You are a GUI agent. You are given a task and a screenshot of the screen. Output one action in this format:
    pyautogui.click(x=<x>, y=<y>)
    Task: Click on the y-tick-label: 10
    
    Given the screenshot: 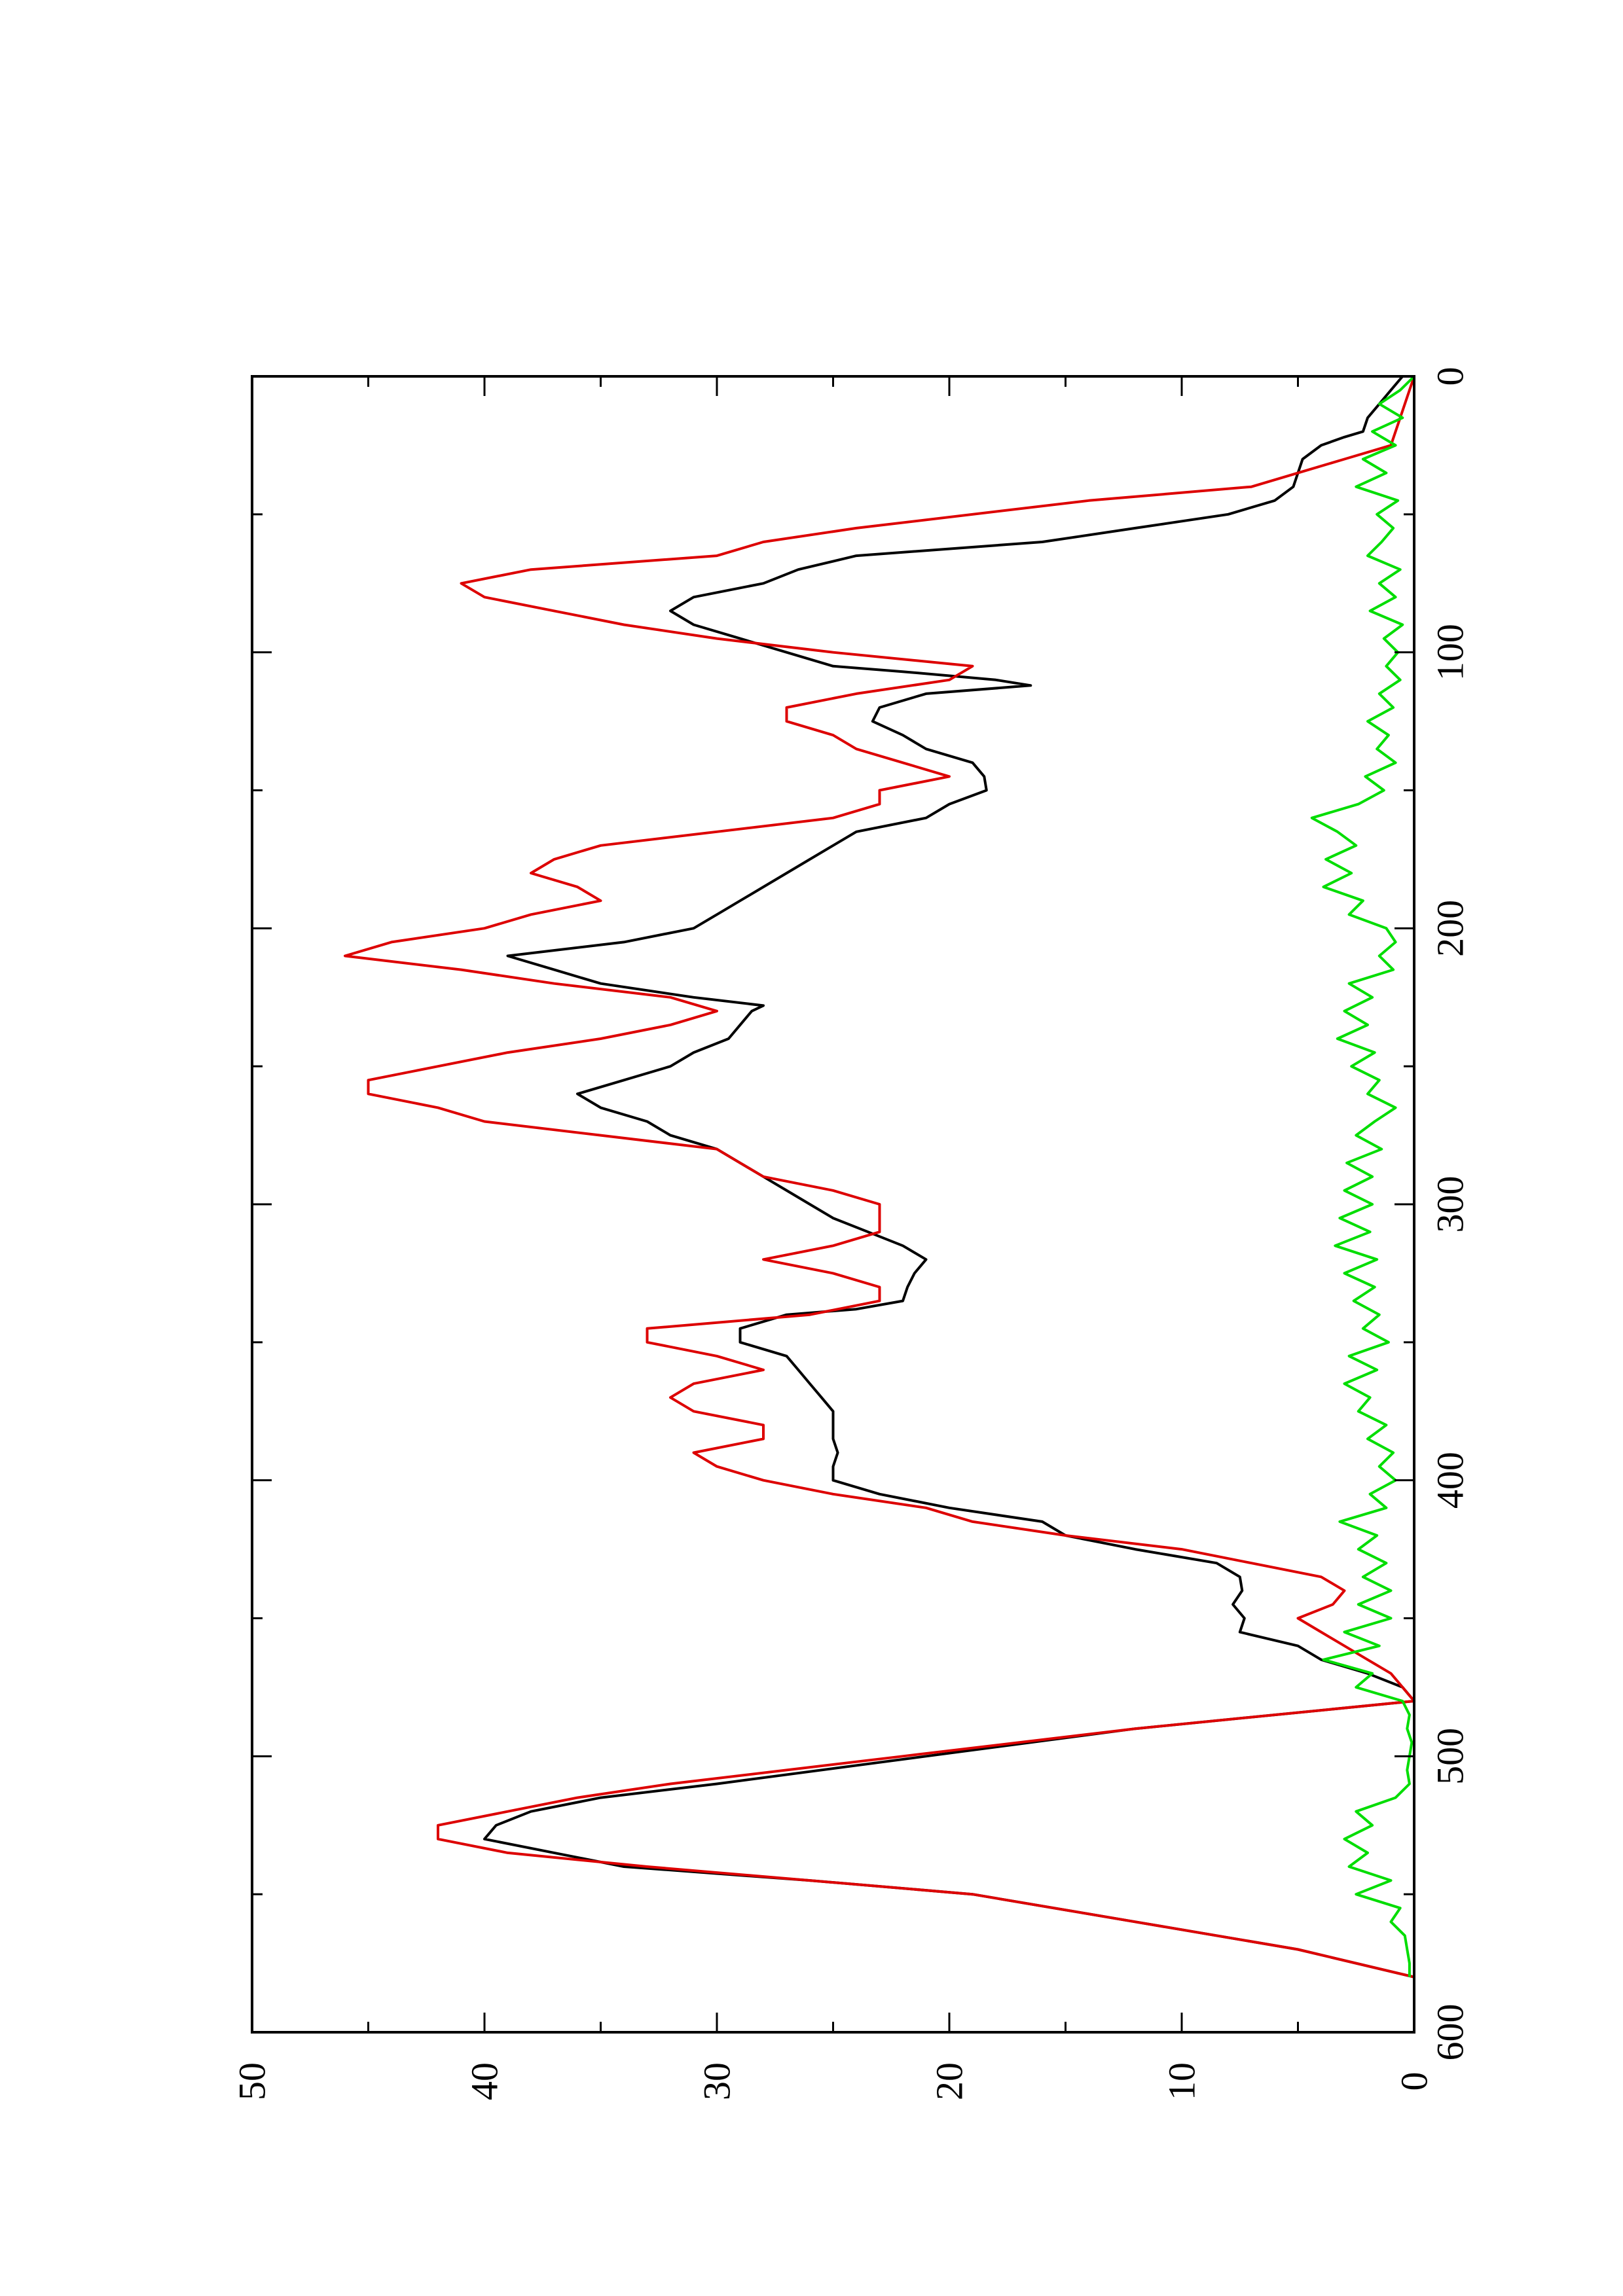 What is the action you would take?
    pyautogui.click(x=1182, y=2081)
    